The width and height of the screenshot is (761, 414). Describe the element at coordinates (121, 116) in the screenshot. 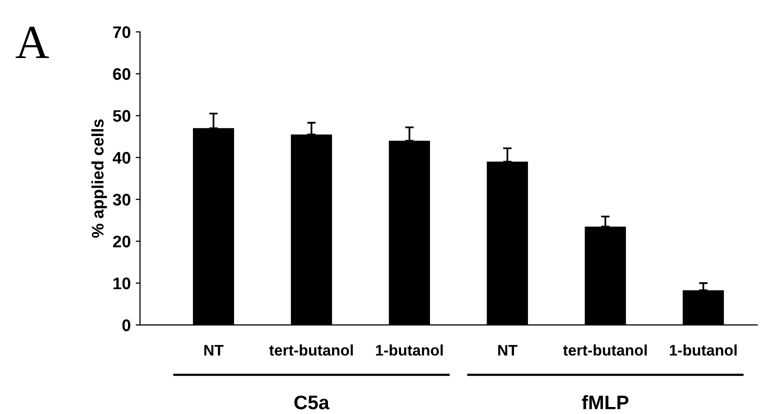

I see `y-tick-label: 50` at that location.